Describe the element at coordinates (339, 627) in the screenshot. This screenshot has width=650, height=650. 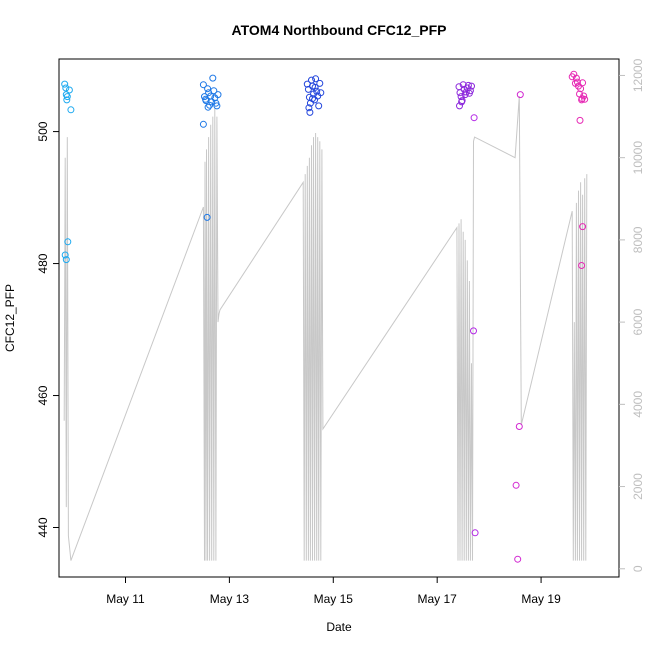
I see `x-axis-label: Date` at that location.